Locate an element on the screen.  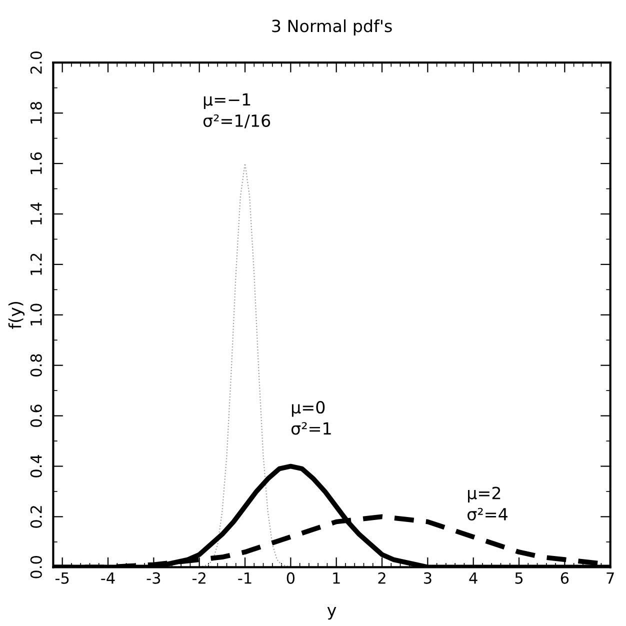
y-tick-label: 0.6 is located at coordinates (36, 415).